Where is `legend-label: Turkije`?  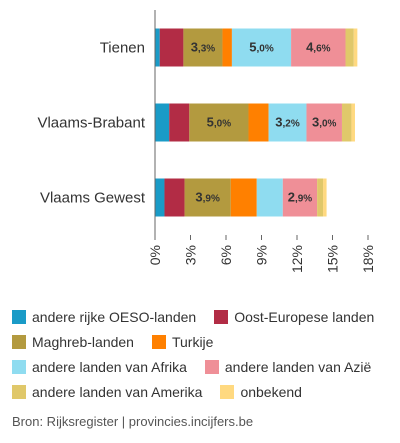
legend-label: Turkije is located at coordinates (192, 341).